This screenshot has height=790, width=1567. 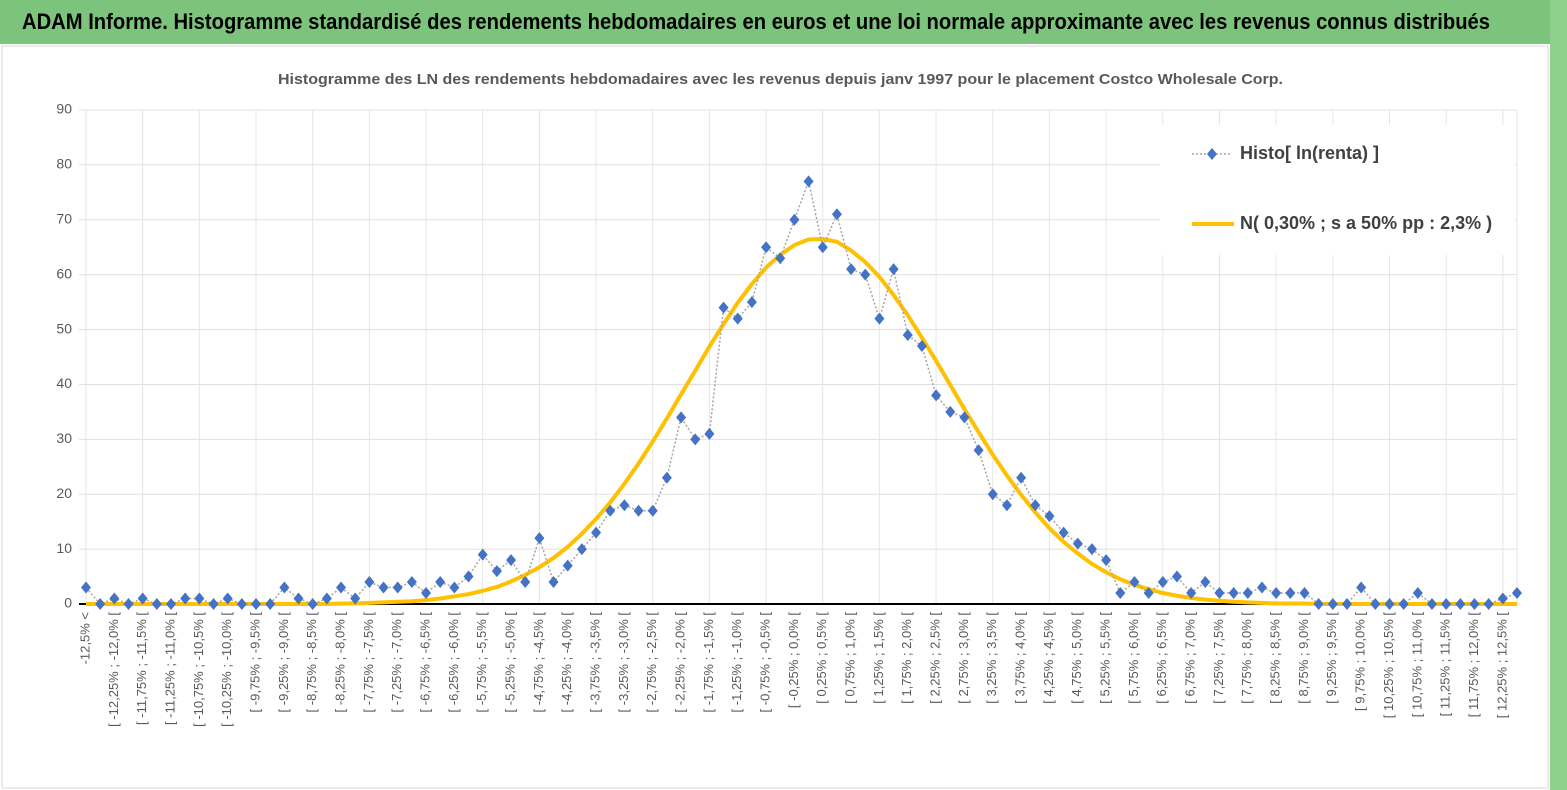 I want to click on x-tick-label: [ 4,75% ; 5,0% [, so click(x=1076, y=658).